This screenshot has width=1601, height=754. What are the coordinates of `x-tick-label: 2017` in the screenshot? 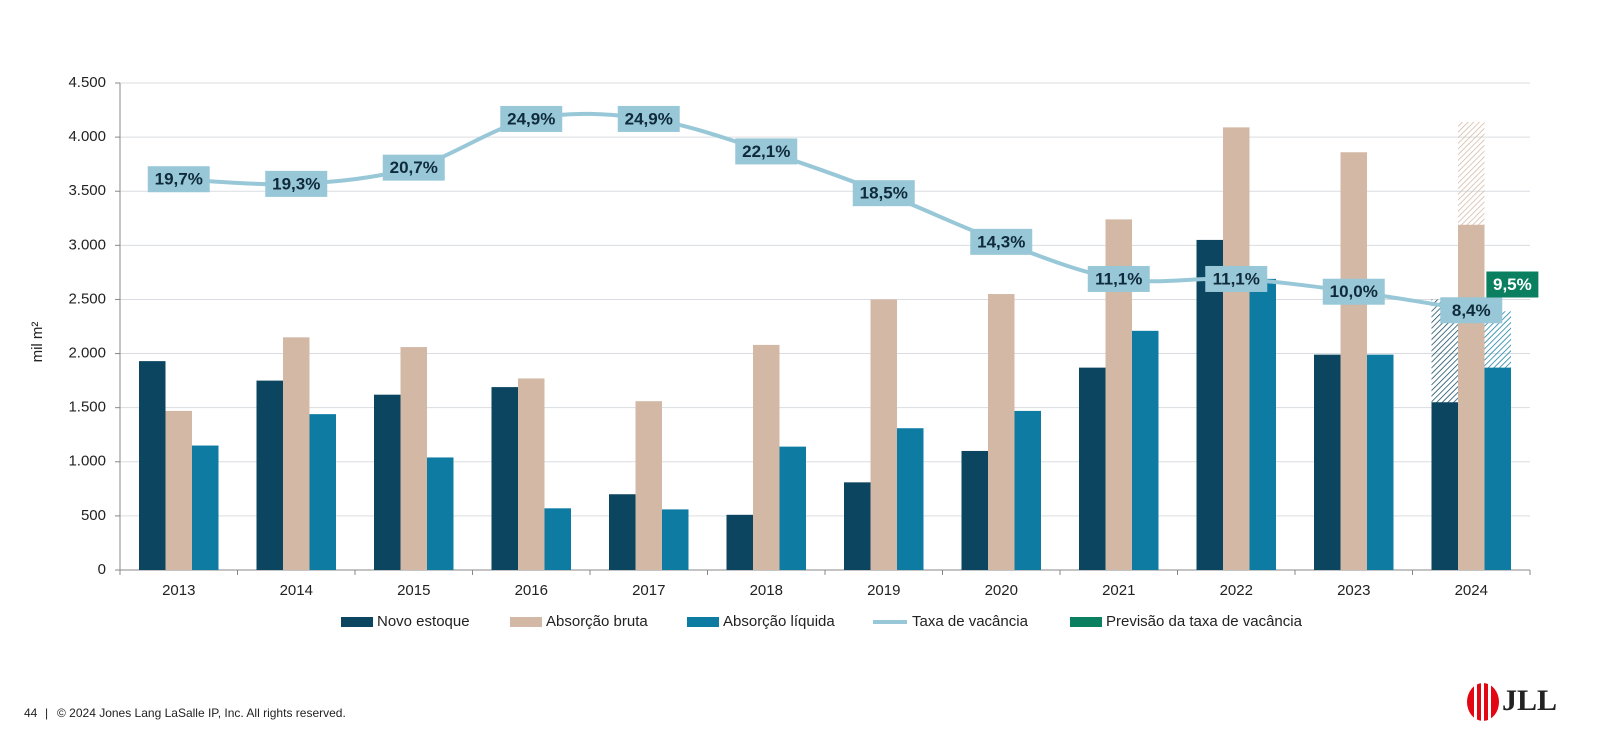 It's located at (648, 590).